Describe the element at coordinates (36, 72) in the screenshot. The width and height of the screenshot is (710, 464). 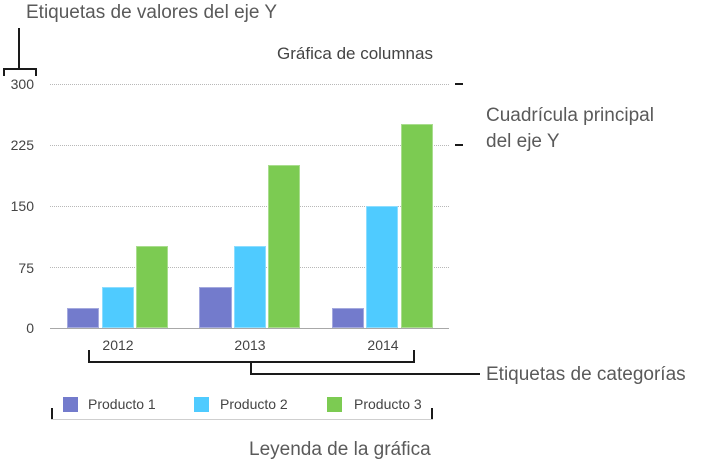
I see `bracket-y-labels-tick-right` at that location.